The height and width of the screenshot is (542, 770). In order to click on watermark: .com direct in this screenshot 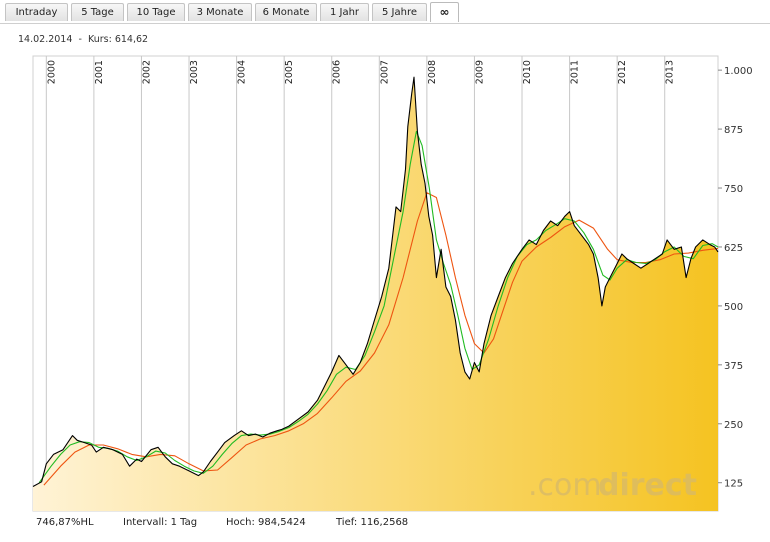, I will do `click(612, 485)`.